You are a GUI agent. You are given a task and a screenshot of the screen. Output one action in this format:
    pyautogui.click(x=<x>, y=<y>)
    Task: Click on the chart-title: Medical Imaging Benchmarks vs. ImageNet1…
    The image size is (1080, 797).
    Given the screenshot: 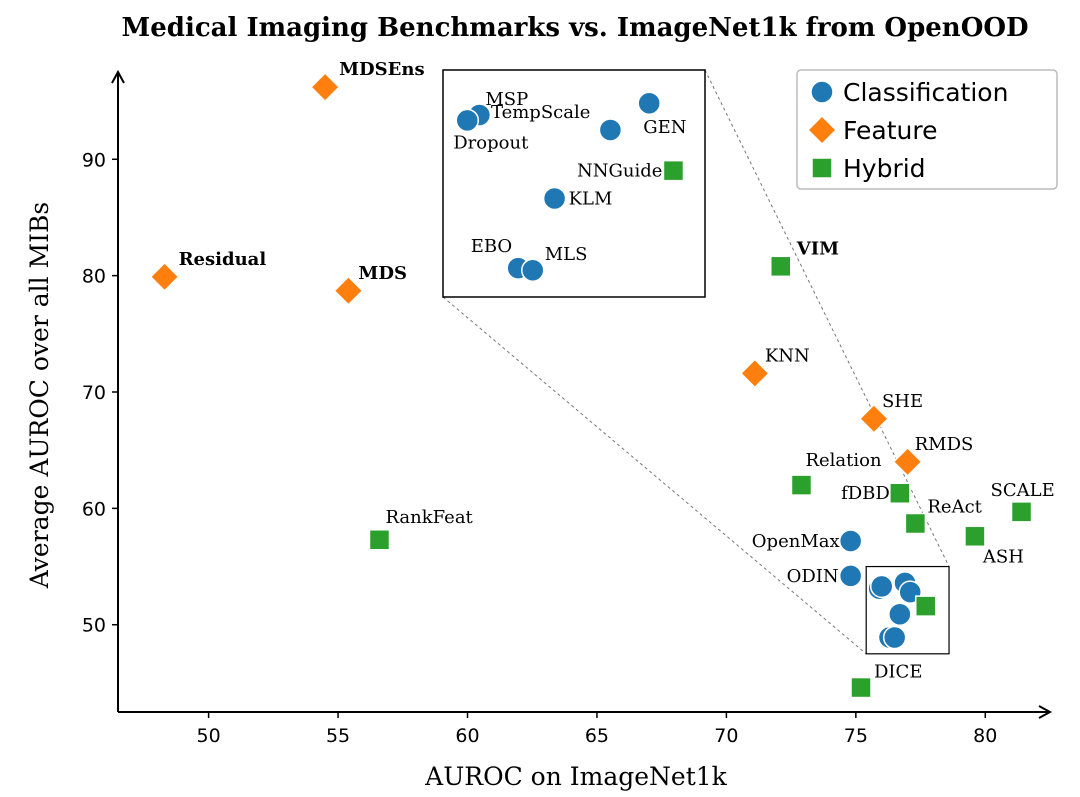 What is the action you would take?
    pyautogui.click(x=574, y=28)
    